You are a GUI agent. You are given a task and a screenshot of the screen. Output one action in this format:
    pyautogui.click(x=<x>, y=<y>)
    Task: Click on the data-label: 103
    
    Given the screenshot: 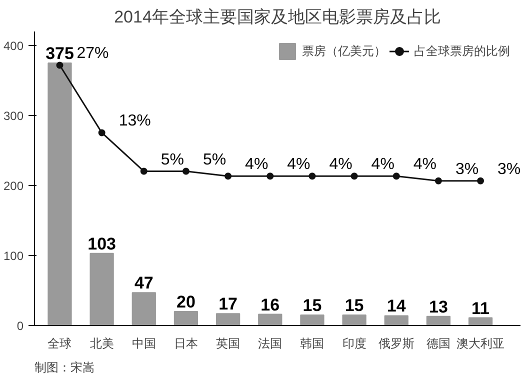 What is the action you would take?
    pyautogui.click(x=102, y=244)
    